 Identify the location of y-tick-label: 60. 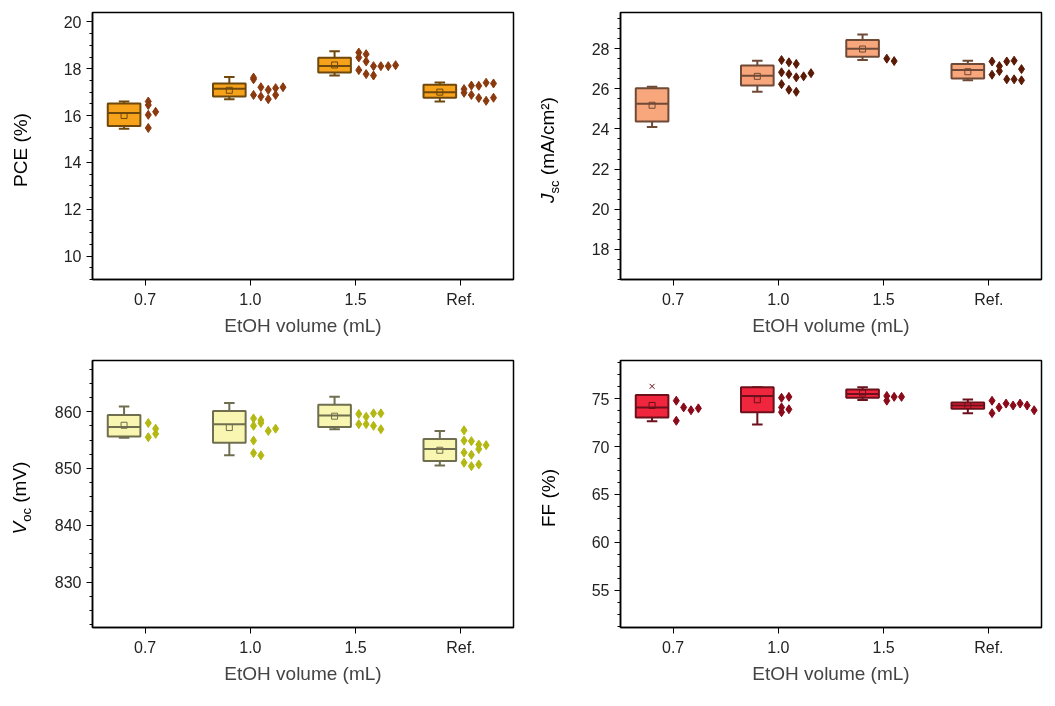
(600, 543).